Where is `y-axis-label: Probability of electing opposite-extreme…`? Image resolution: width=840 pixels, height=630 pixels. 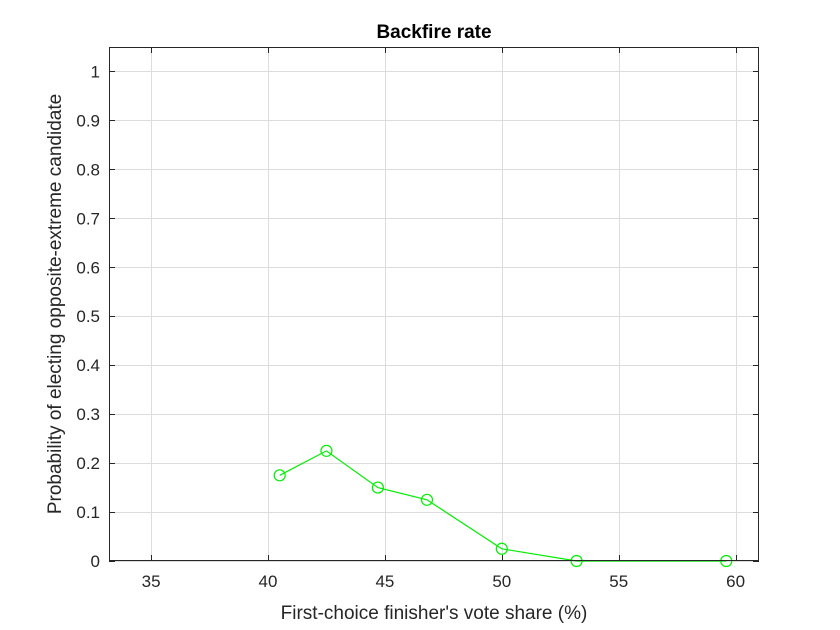
y-axis-label: Probability of electing opposite-extreme… is located at coordinates (55, 304).